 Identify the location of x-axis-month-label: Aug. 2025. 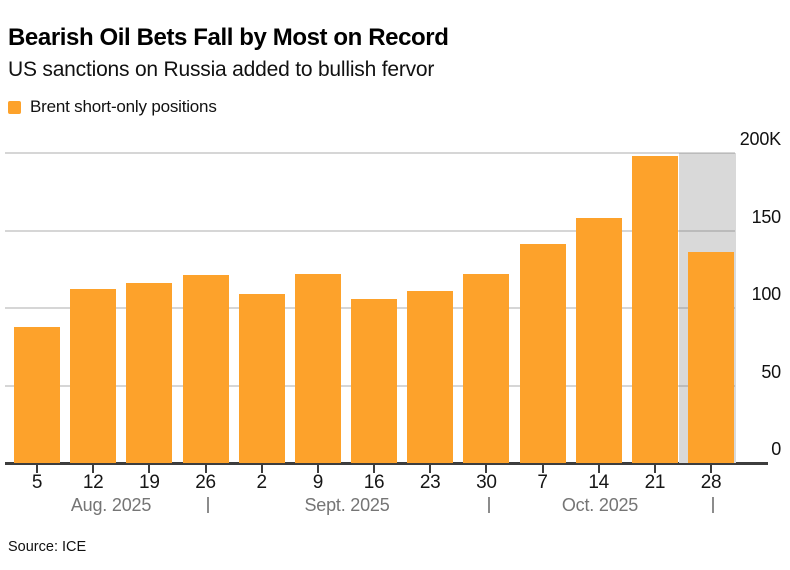
(111, 505).